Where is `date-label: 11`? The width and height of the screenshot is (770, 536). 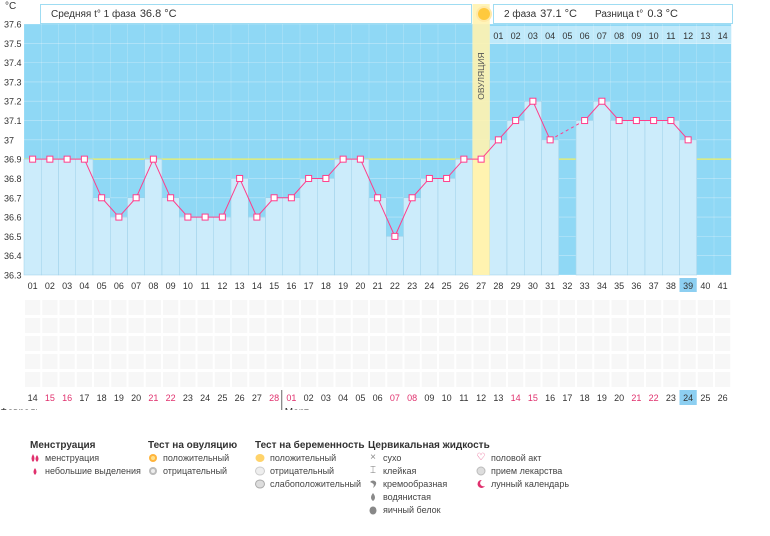 date-label: 11 is located at coordinates (463, 398).